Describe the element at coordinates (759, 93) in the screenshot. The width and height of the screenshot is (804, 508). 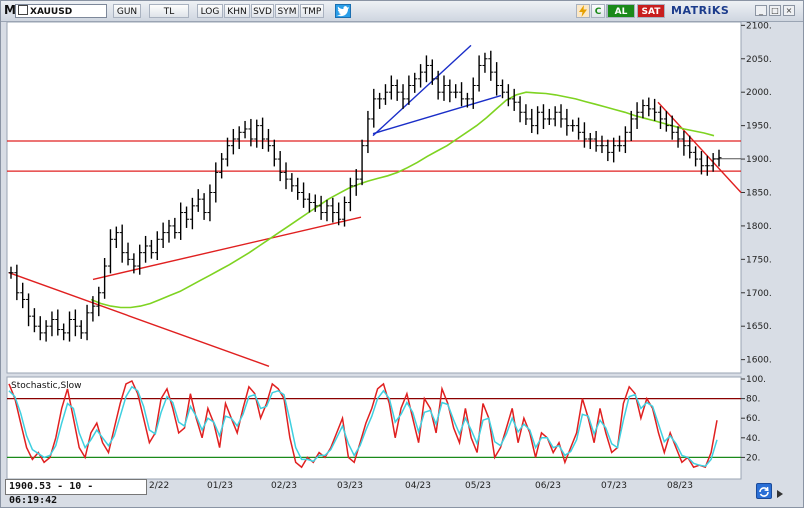
I see `price-tick-label: 2000.` at that location.